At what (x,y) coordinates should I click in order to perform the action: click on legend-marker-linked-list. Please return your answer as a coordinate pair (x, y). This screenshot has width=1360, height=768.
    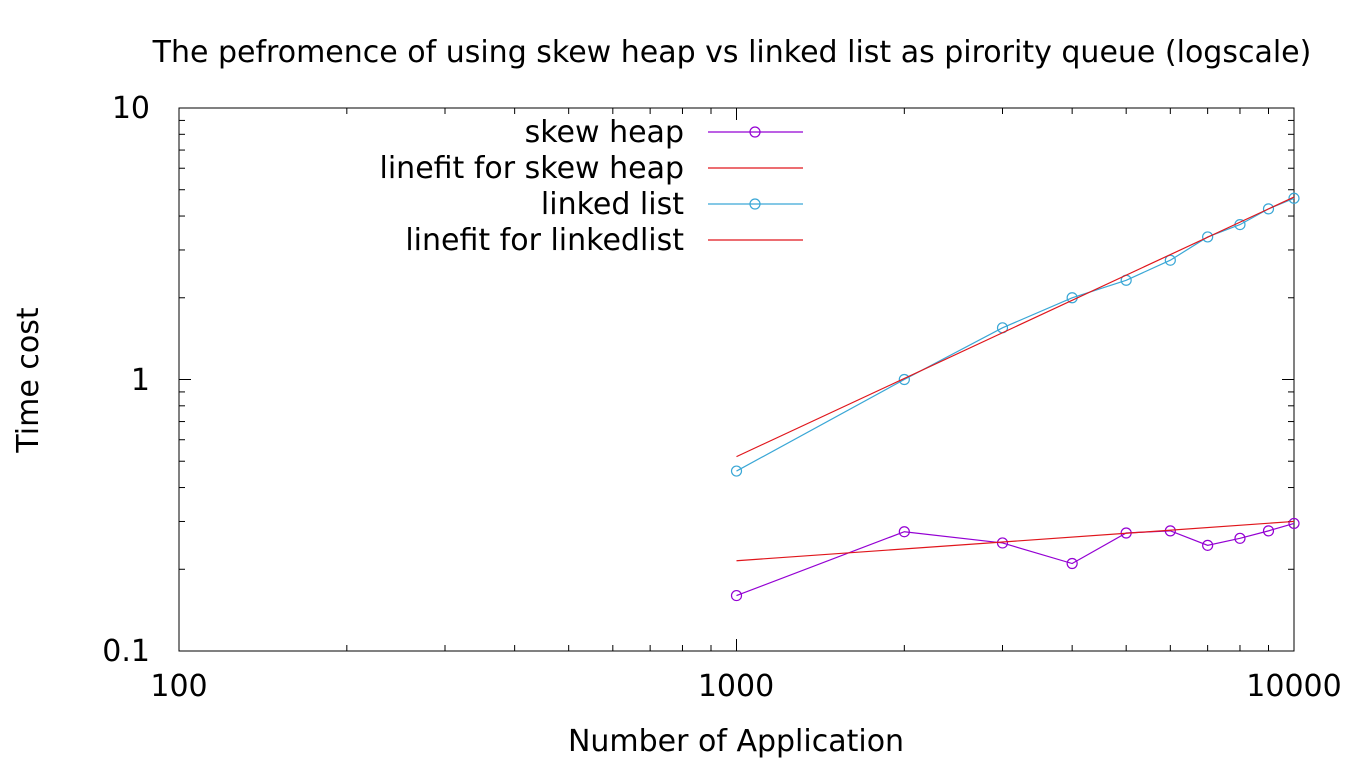
    Looking at the image, I should click on (755, 204).